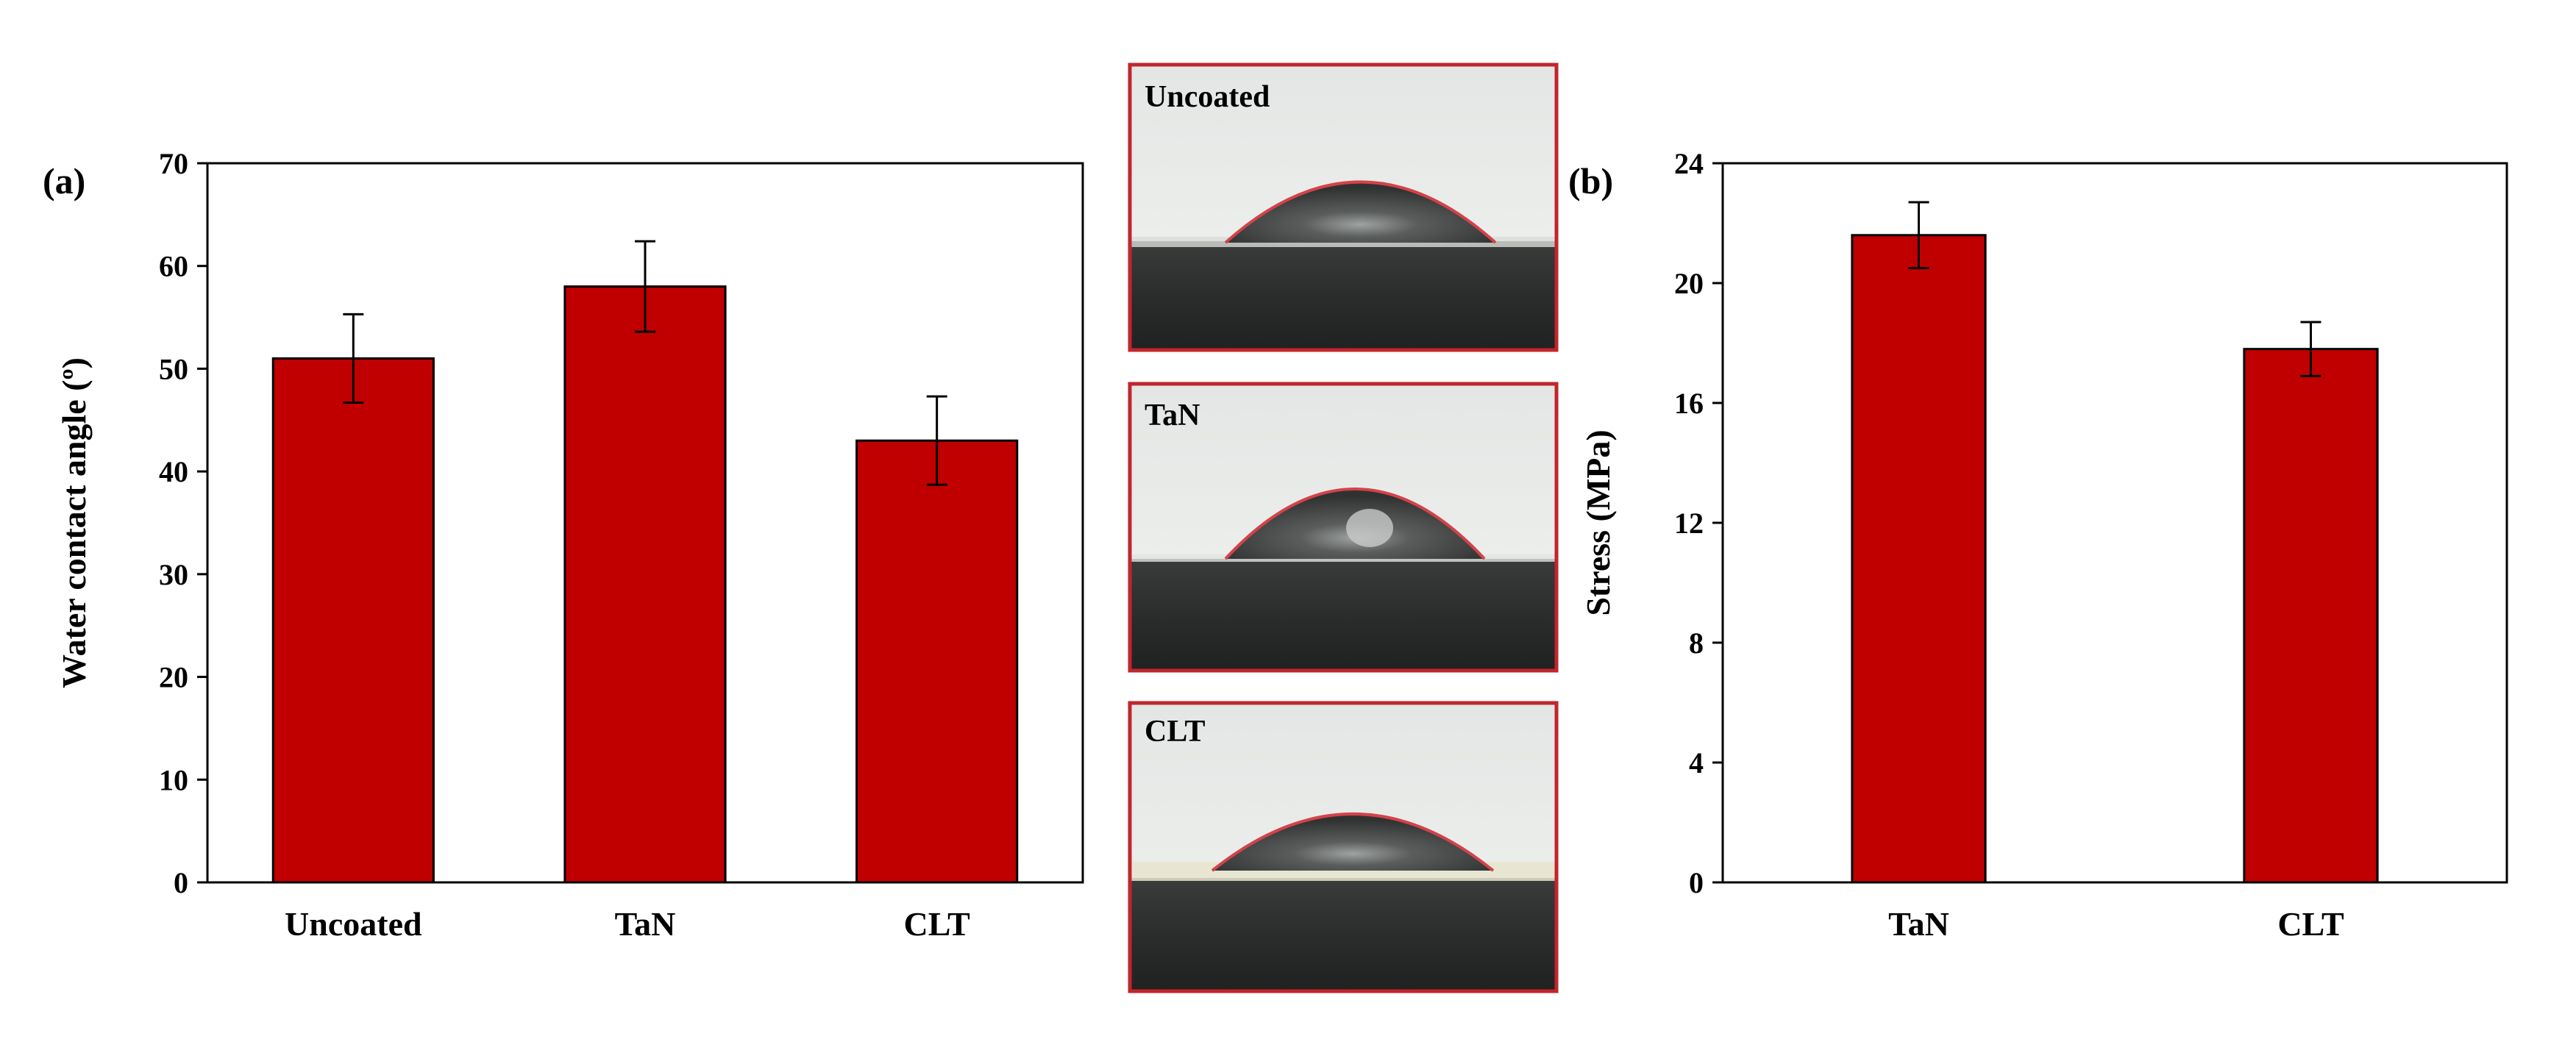 The image size is (2576, 1039). What do you see at coordinates (1689, 163) in the screenshot?
I see `y-tick-label: 24` at bounding box center [1689, 163].